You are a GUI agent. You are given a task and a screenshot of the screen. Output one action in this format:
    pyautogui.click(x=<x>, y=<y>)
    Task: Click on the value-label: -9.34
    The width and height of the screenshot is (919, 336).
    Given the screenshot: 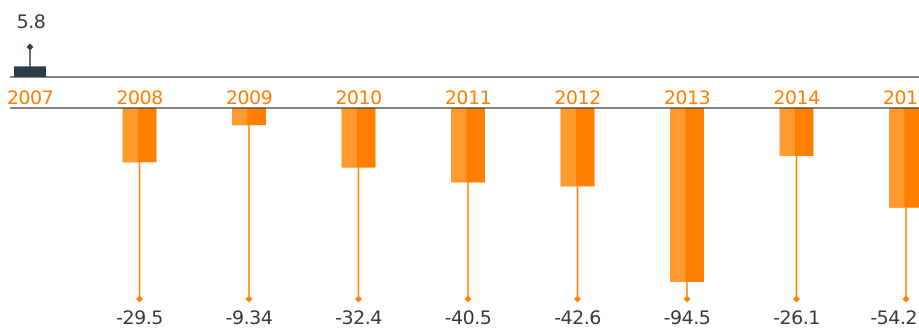 What is the action you would take?
    pyautogui.click(x=249, y=318)
    